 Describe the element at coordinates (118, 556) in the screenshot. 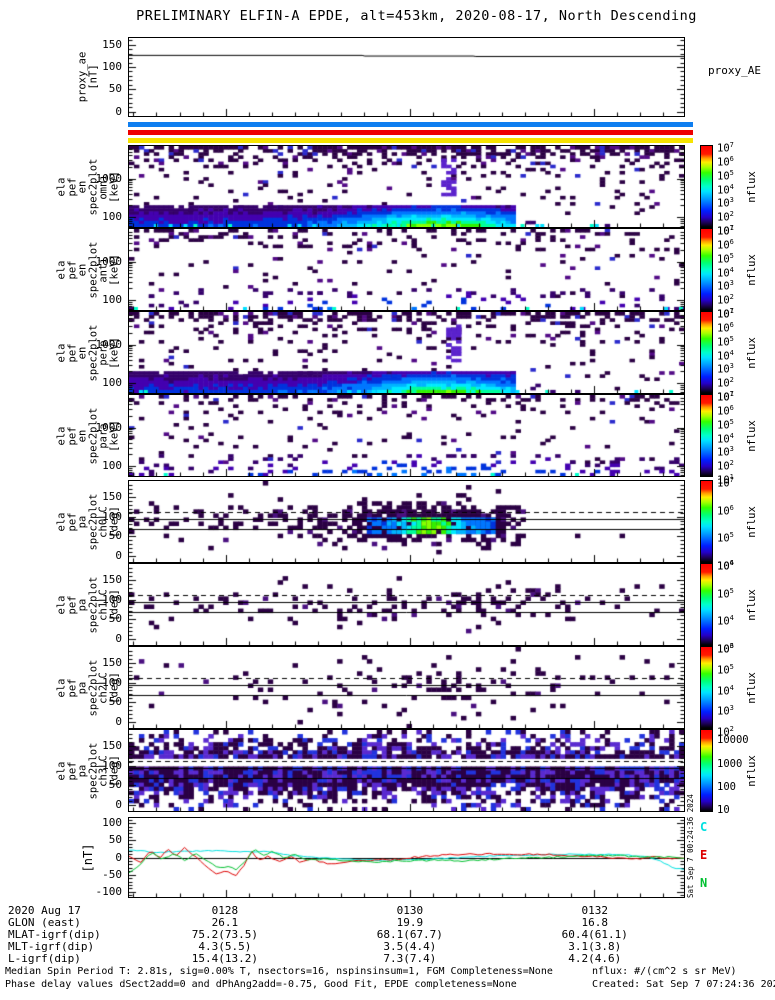

I see `pa-ch0LC-ytick-label: 0` at that location.